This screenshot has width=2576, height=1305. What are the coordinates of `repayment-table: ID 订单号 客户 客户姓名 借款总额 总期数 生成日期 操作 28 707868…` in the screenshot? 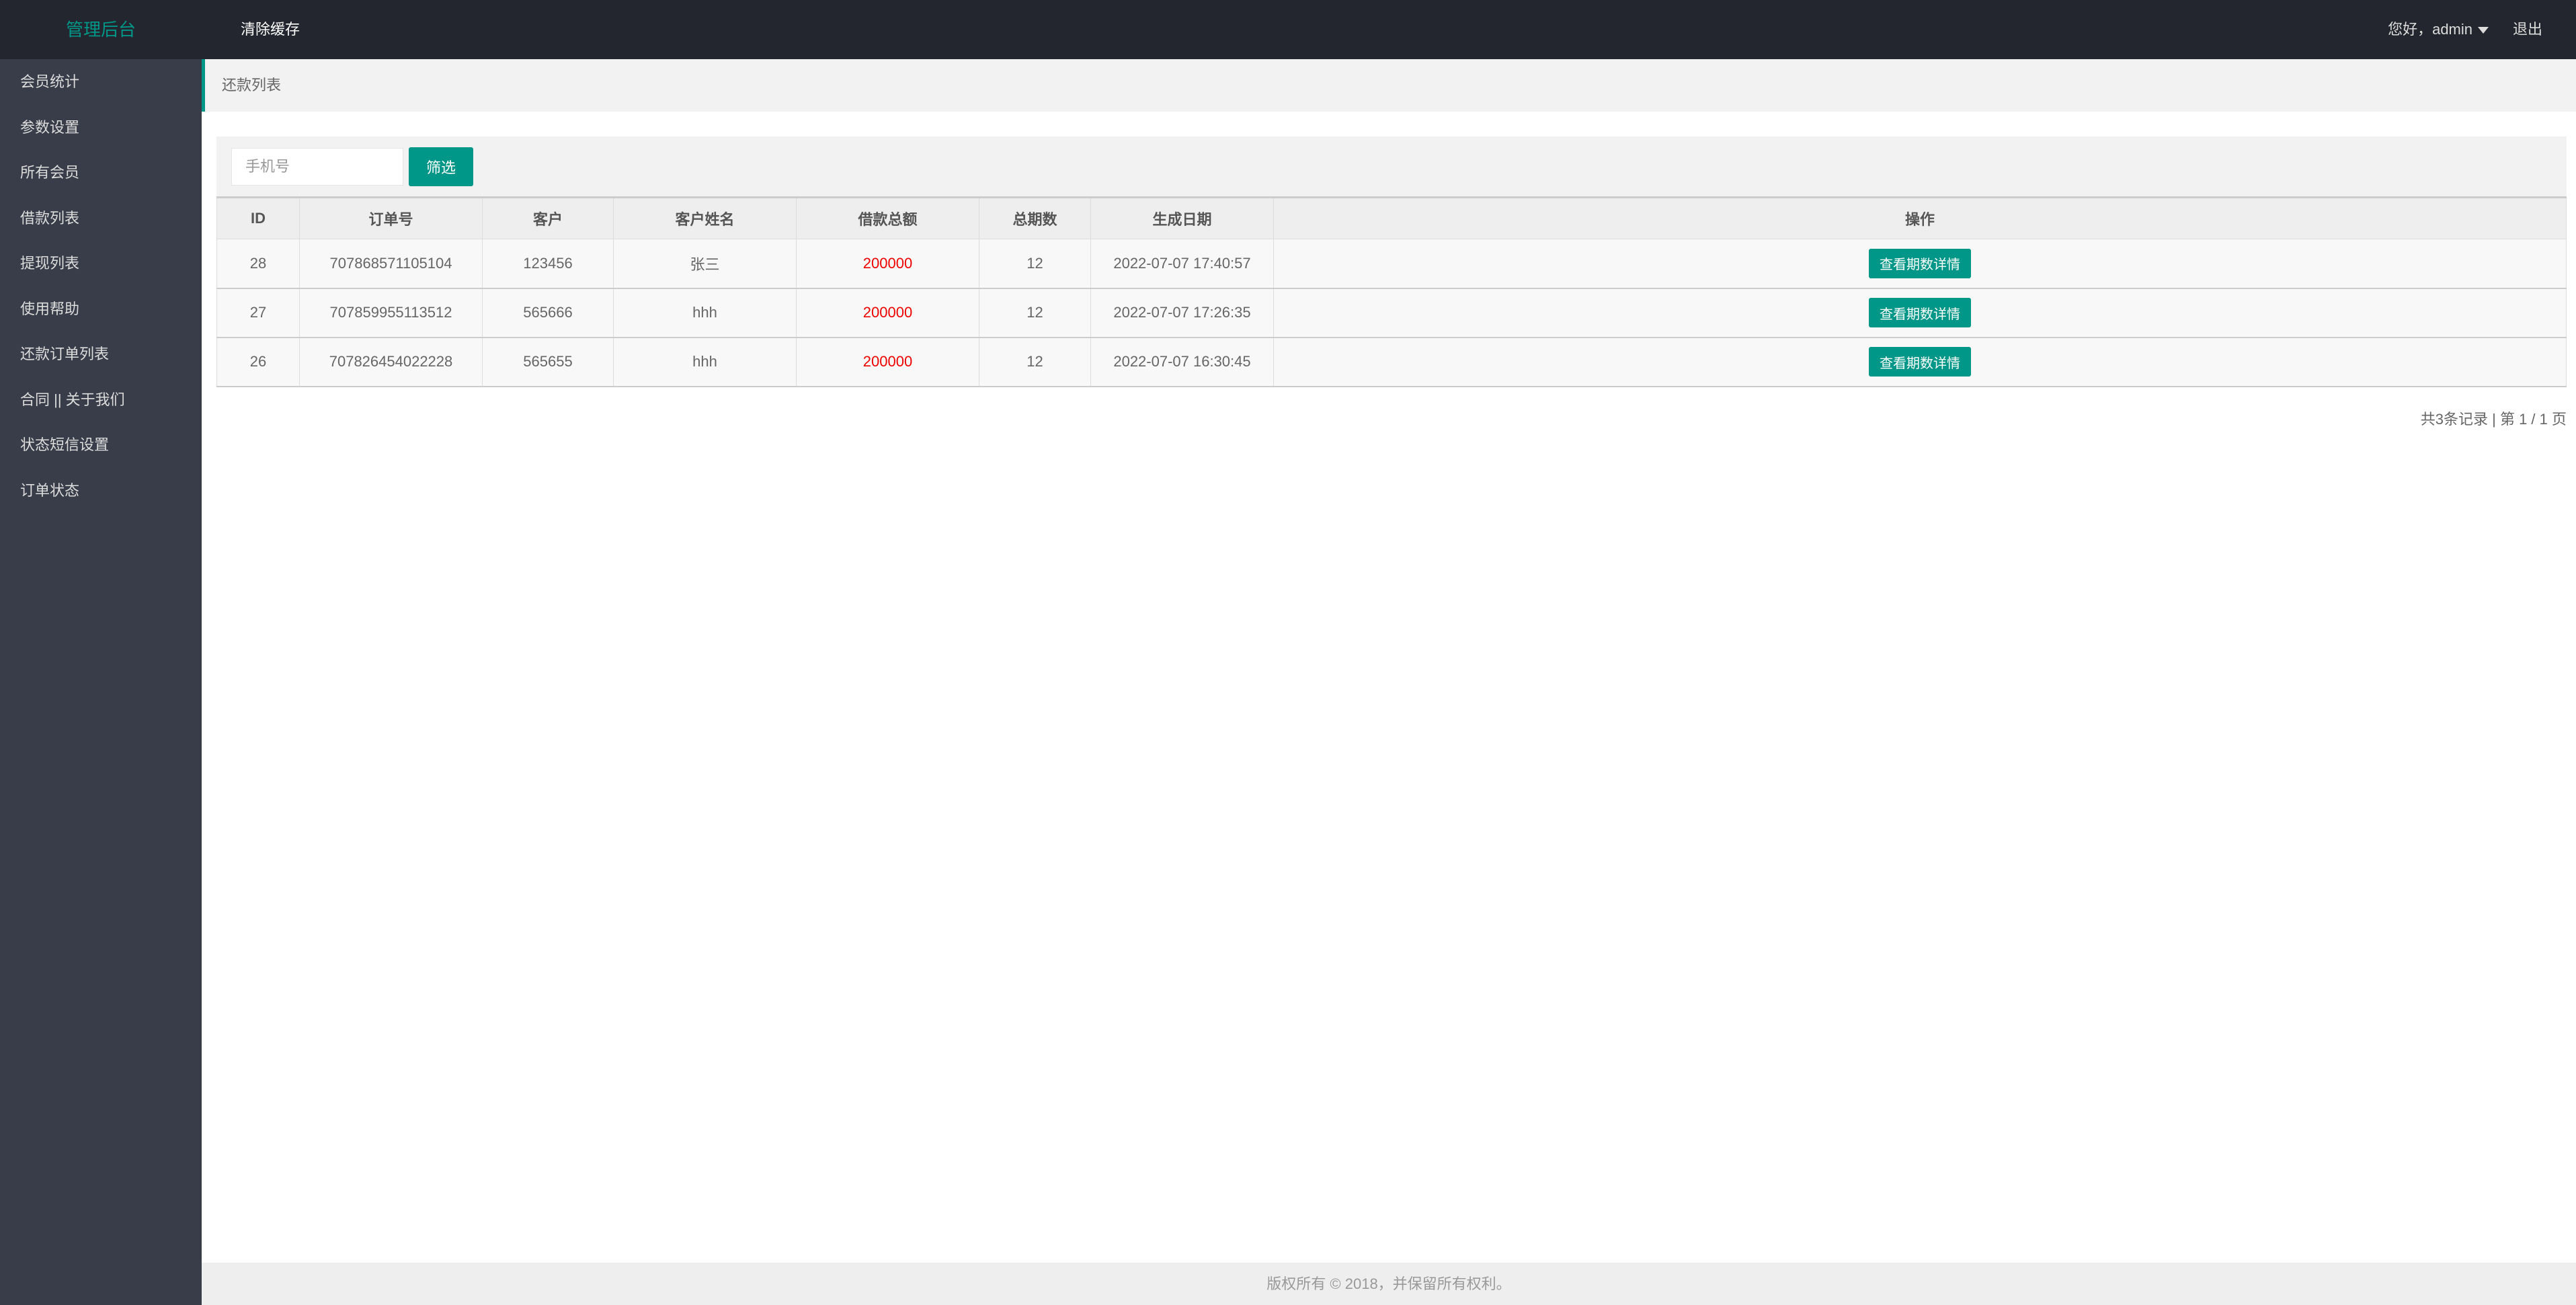 It's located at (1391, 291).